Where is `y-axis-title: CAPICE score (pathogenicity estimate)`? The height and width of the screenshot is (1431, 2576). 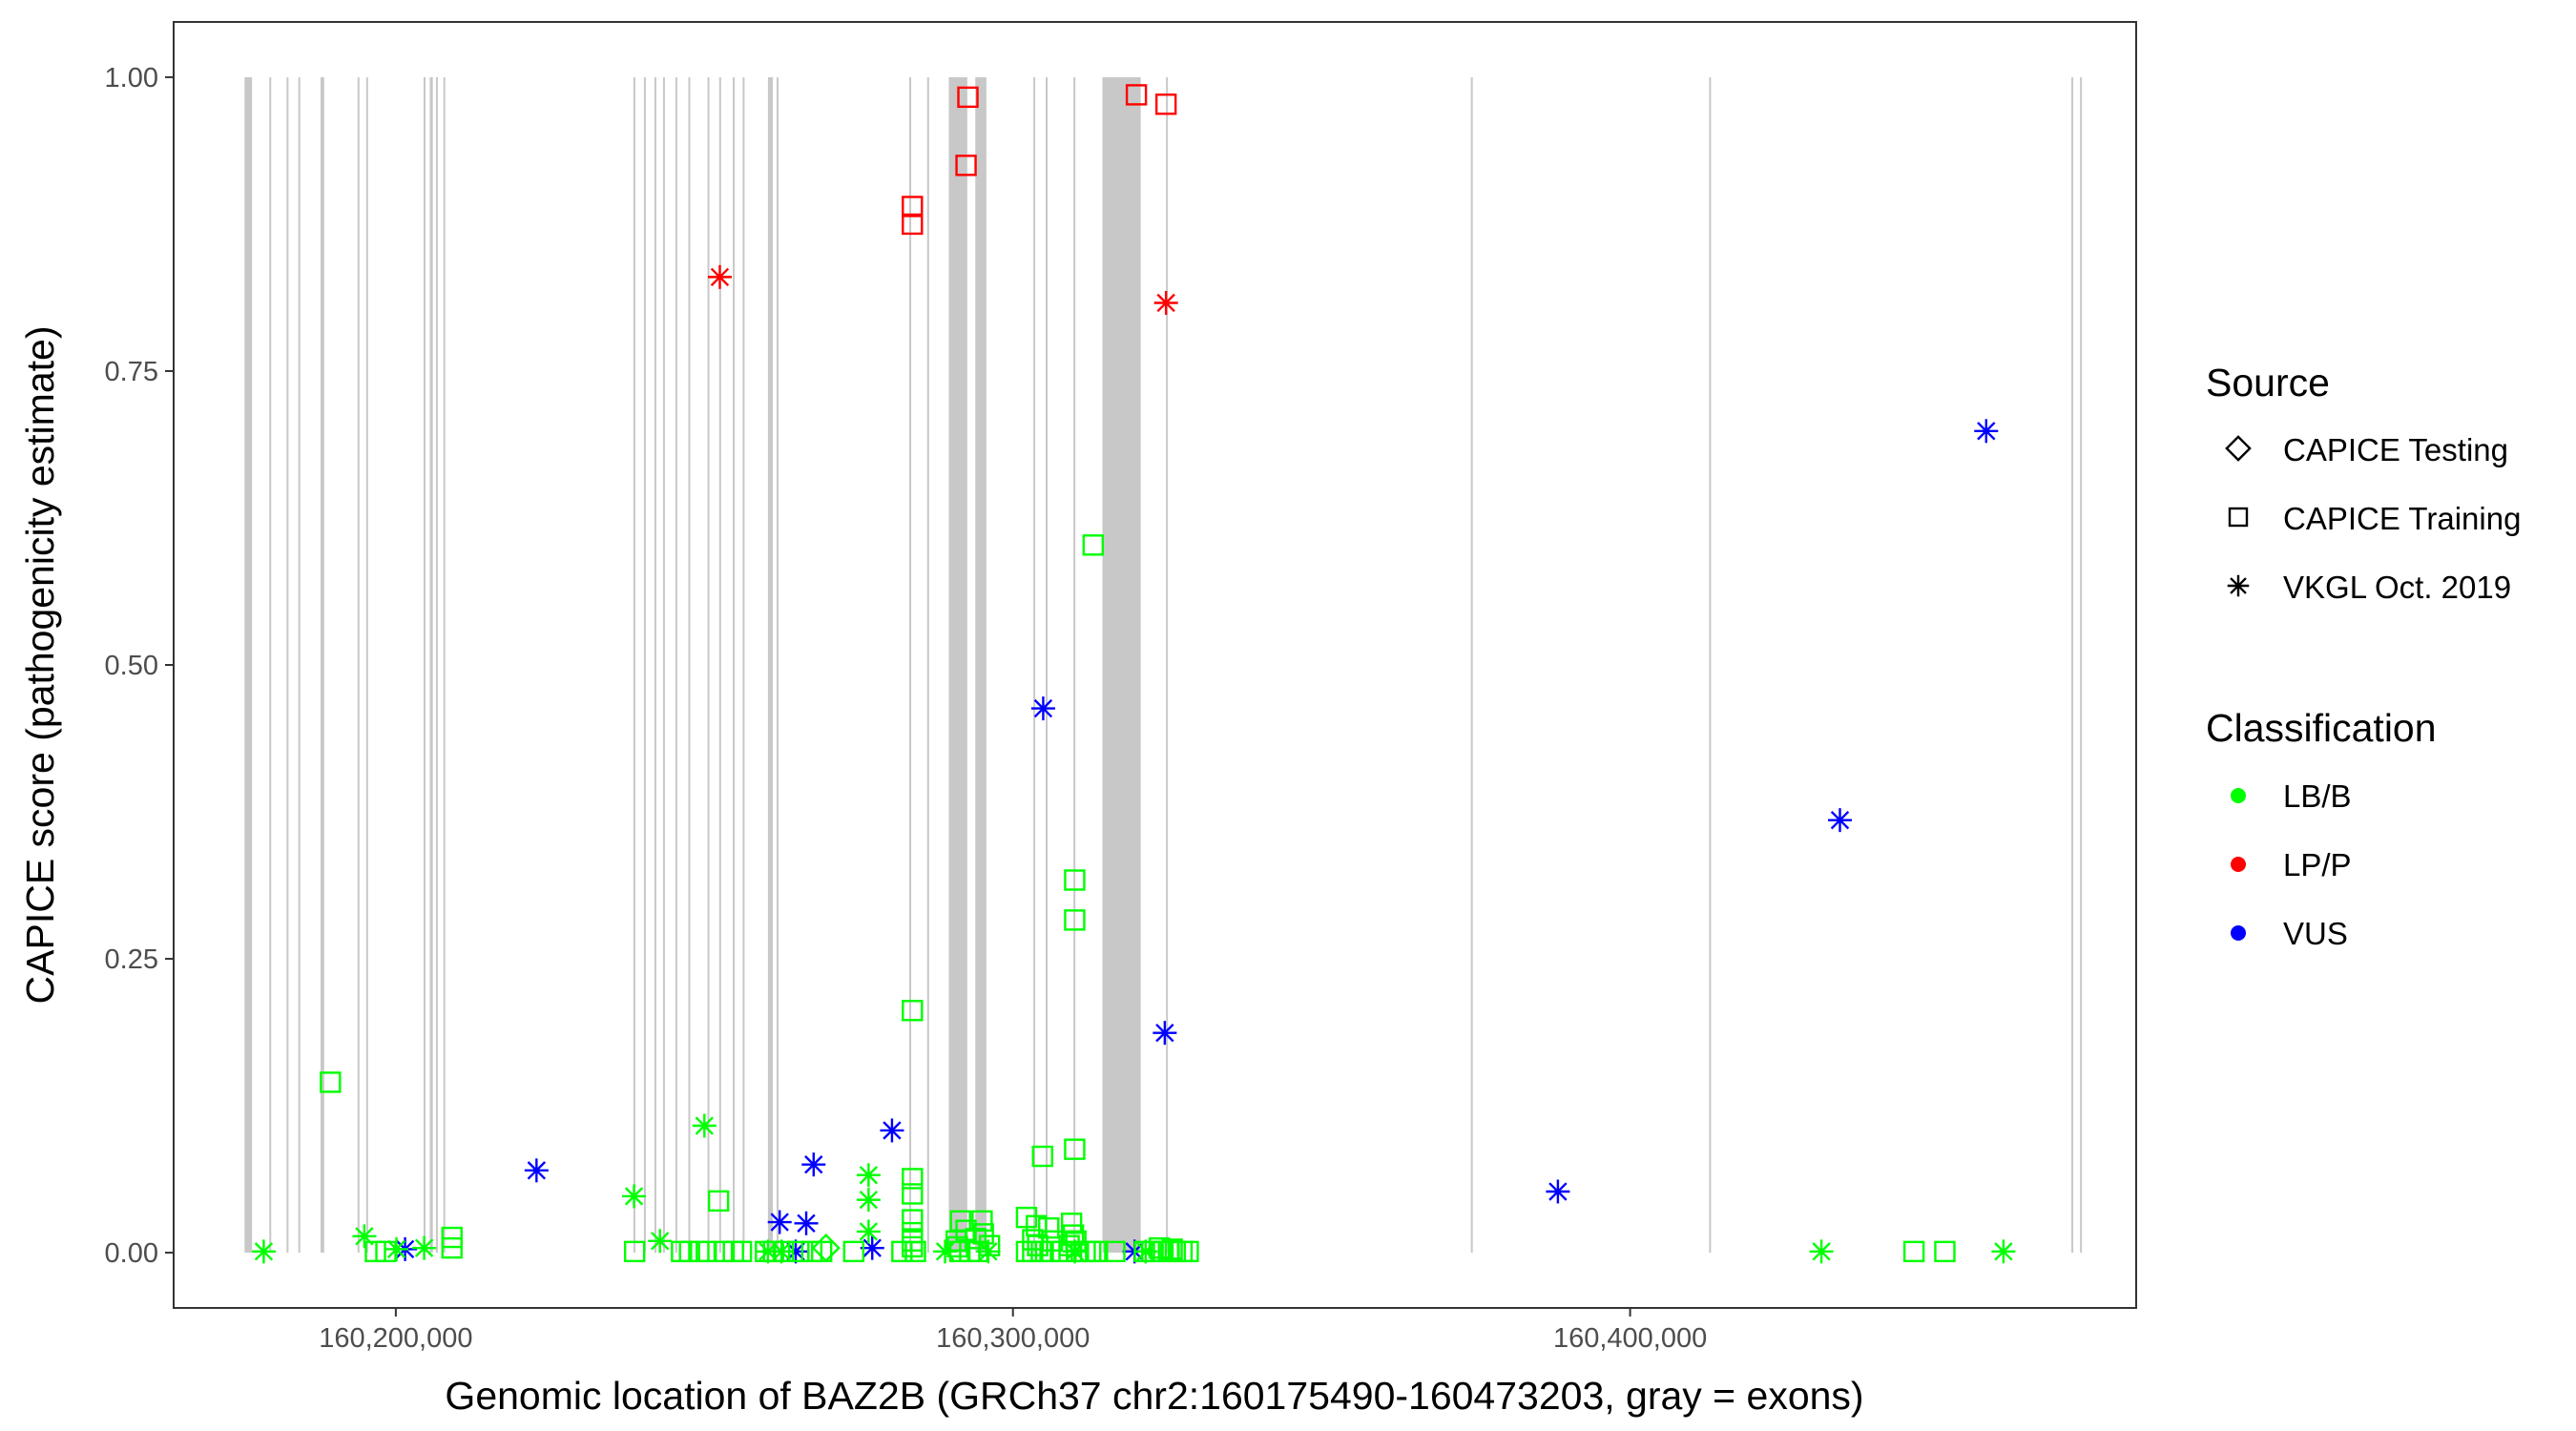
y-axis-title: CAPICE score (pathogenicity estimate) is located at coordinates (40, 665).